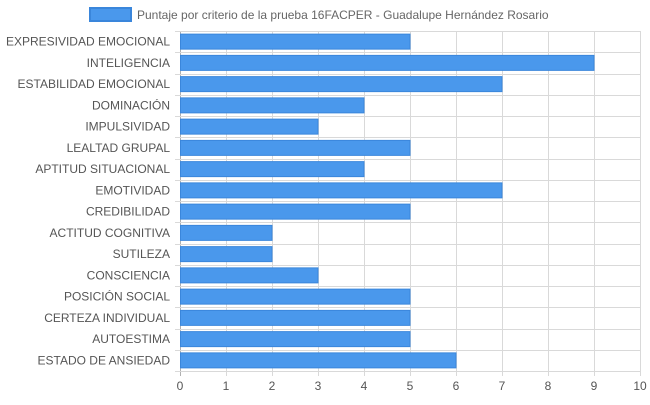 The height and width of the screenshot is (405, 650). Describe the element at coordinates (110, 233) in the screenshot. I see `category-label: ACTITUD COGNITIVA` at that location.